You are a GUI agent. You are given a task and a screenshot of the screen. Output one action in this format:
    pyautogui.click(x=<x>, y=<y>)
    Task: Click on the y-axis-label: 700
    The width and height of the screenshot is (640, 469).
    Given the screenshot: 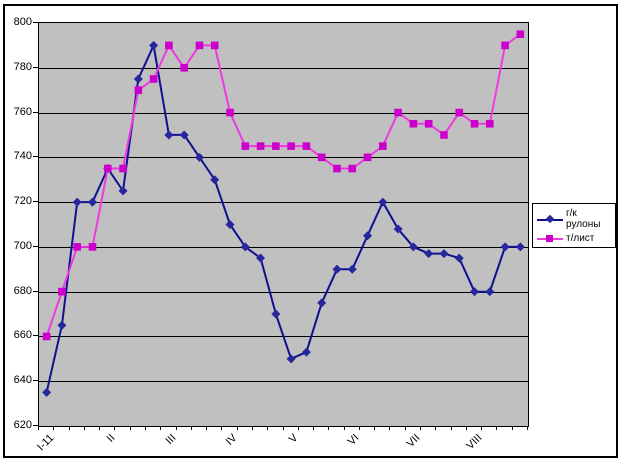 What is the action you would take?
    pyautogui.click(x=22, y=246)
    